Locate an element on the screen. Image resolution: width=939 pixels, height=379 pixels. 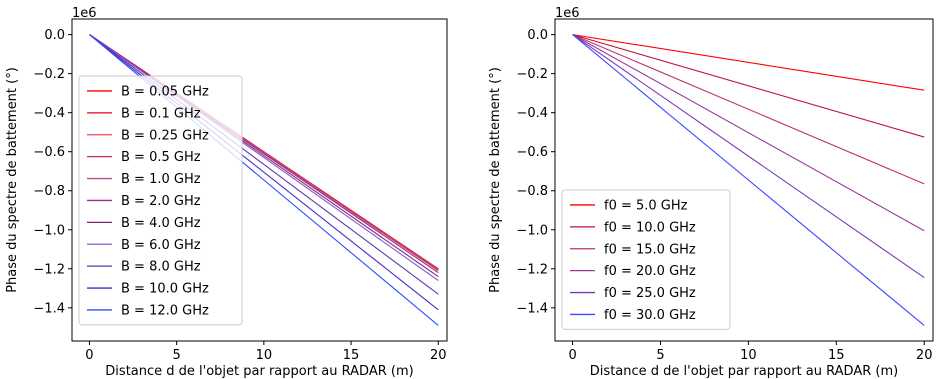
legend-entry: B = 0.5 GHz is located at coordinates (161, 157).